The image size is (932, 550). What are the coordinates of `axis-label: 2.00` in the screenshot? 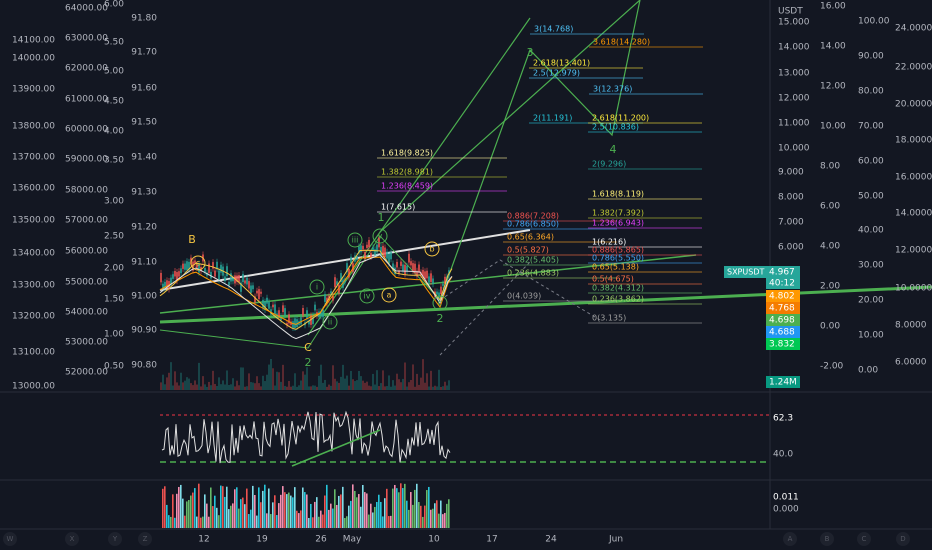 It's located at (830, 287).